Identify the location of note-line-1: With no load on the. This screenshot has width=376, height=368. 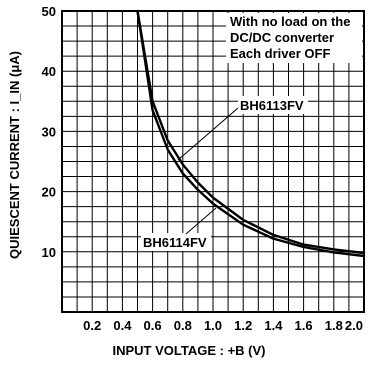
(290, 21).